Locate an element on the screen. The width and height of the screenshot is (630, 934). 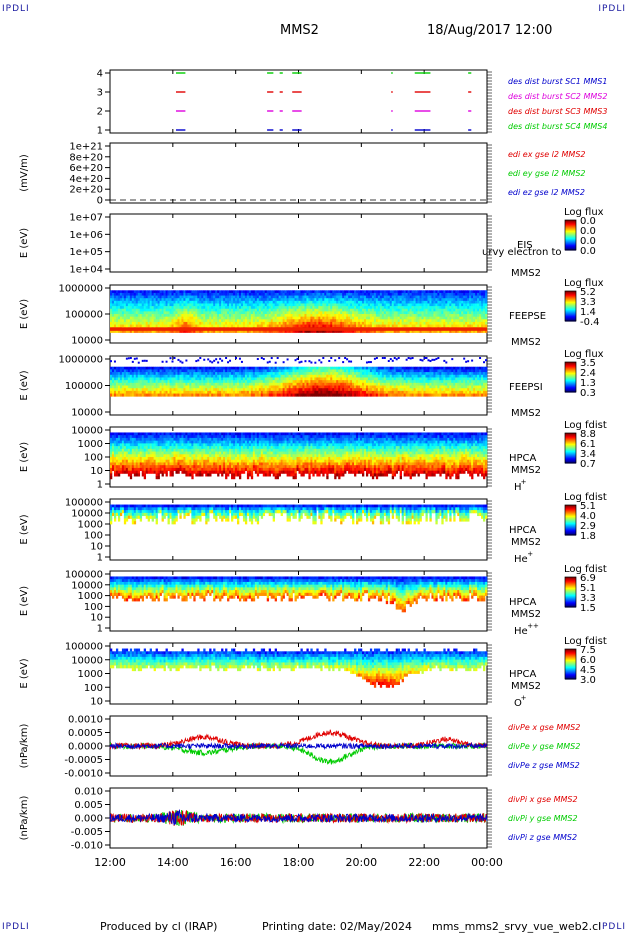
feepsi-heat-speckle is located at coordinates (241, 361).